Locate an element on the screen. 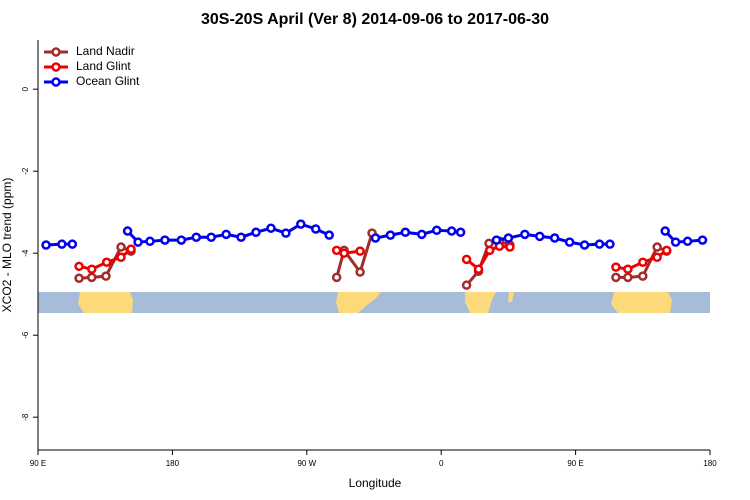 This screenshot has width=750, height=500. x-axis-label: Longitude is located at coordinates (375, 483).